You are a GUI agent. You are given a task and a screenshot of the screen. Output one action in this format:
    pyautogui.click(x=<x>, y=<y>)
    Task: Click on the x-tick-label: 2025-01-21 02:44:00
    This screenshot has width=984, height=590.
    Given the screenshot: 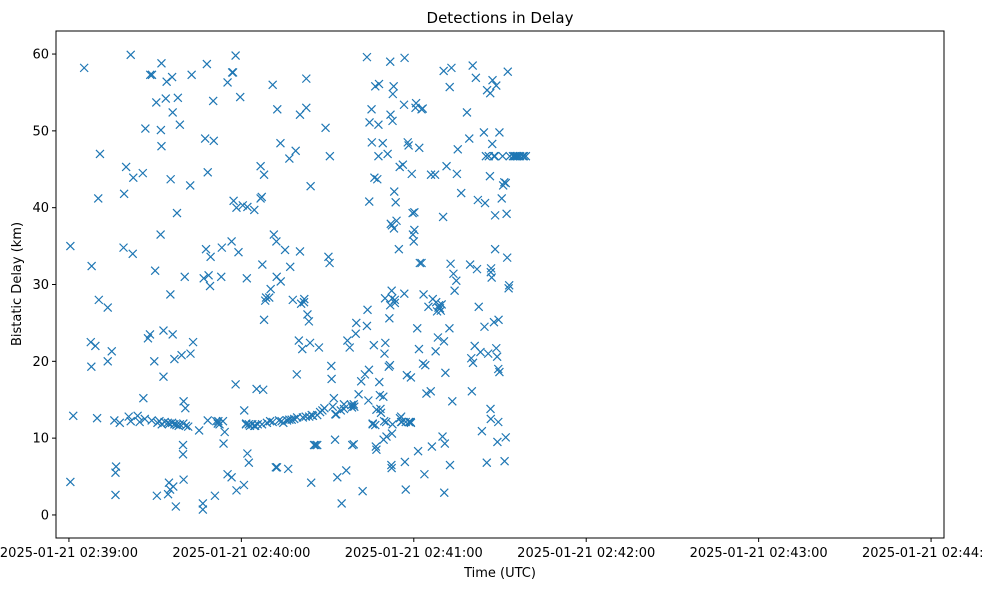 What is the action you would take?
    pyautogui.click(x=923, y=553)
    